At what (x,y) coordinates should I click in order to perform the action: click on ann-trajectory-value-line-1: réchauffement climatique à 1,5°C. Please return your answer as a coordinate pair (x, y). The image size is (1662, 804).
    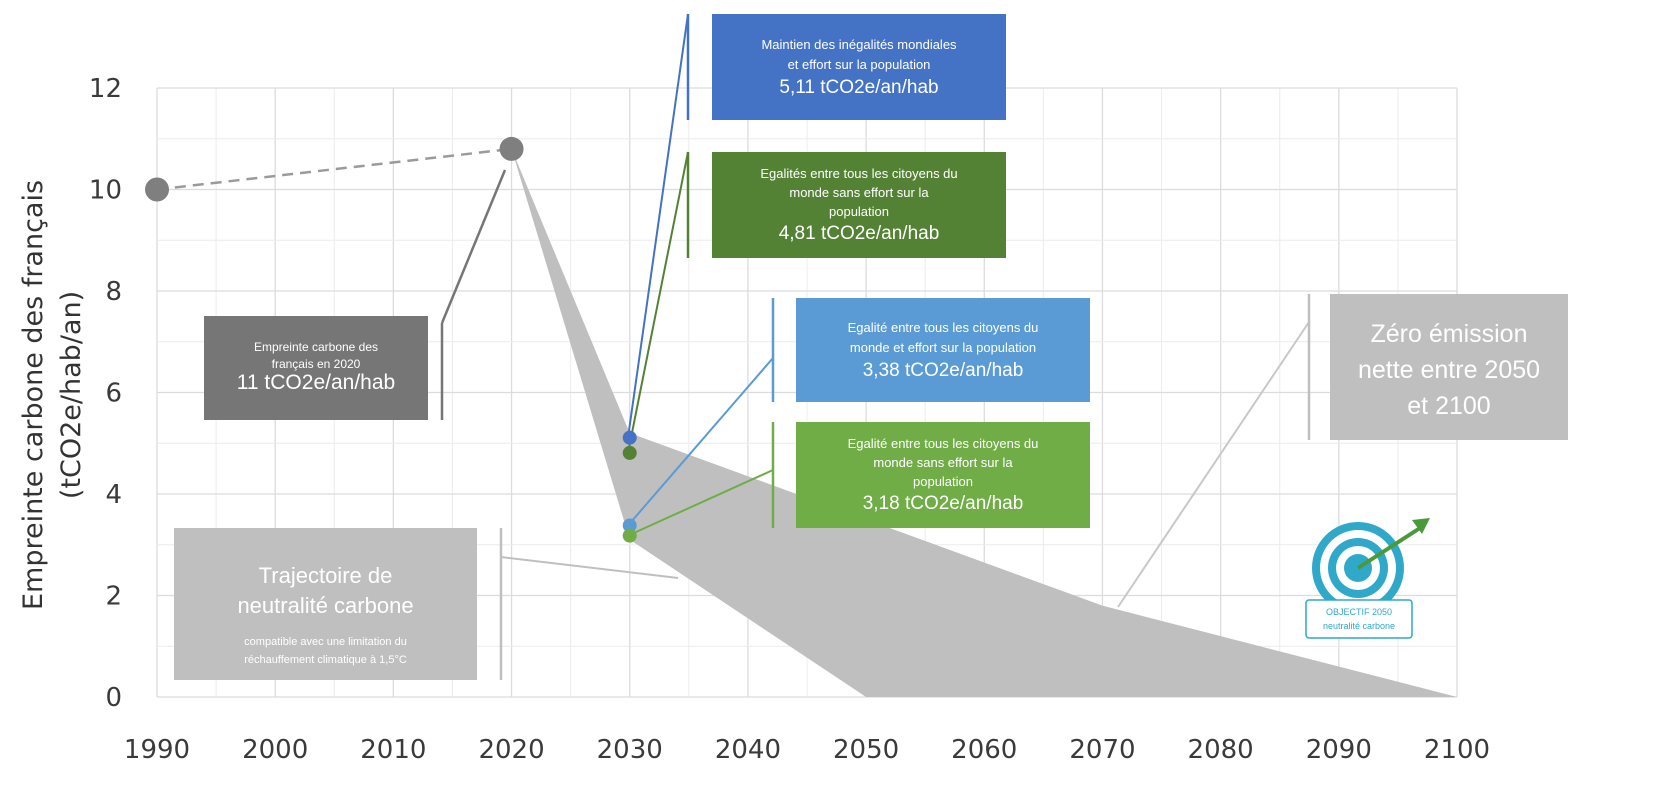
    Looking at the image, I should click on (325, 660).